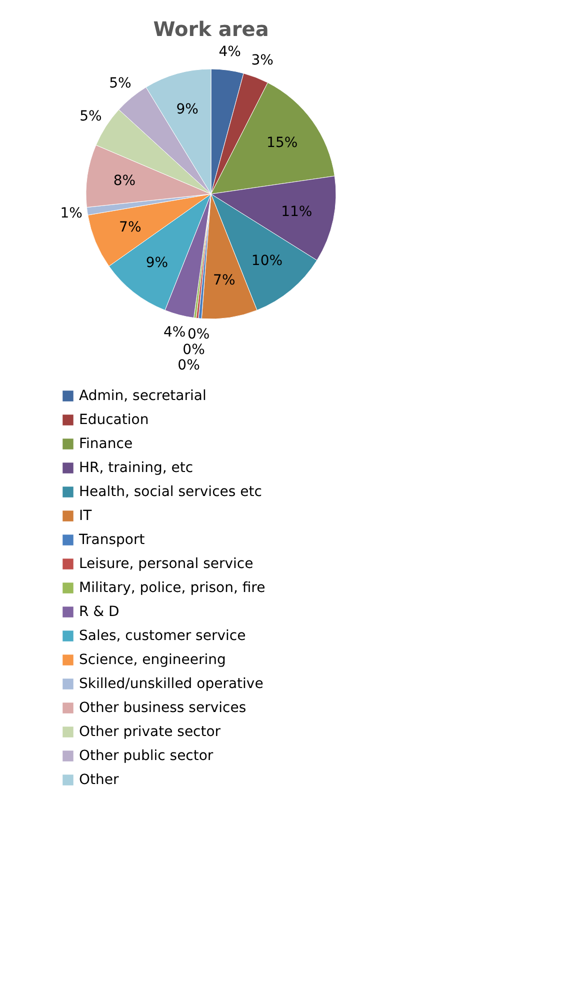  I want to click on legend-label: Science, engineering, so click(152, 660).